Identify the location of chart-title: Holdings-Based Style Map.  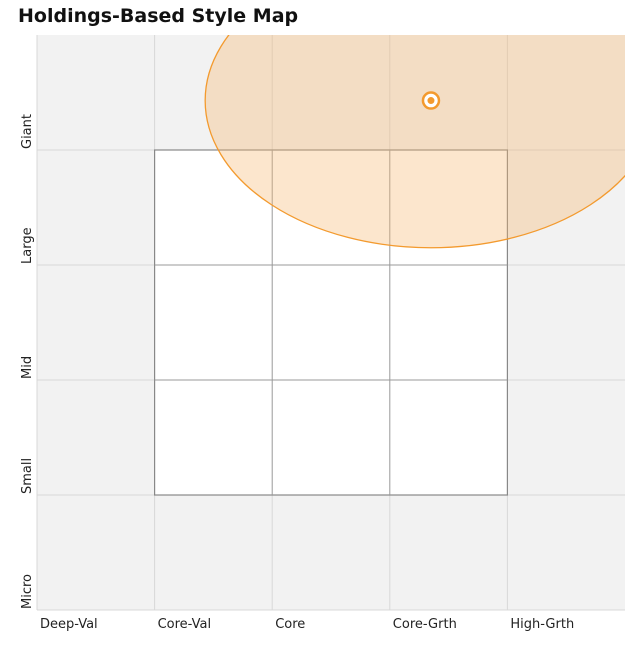
(158, 16).